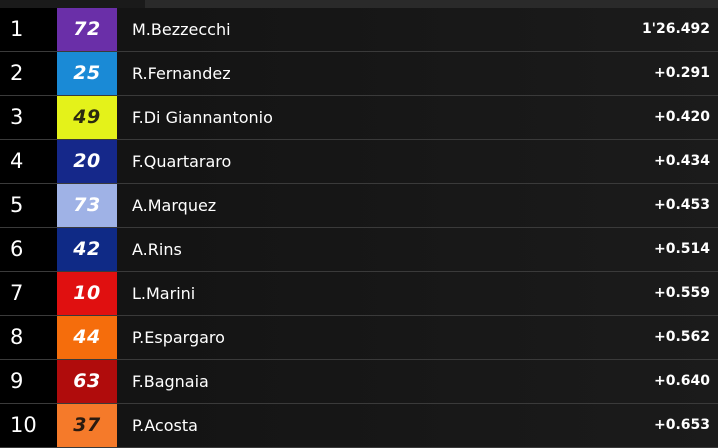 This screenshot has height=448, width=718. What do you see at coordinates (681, 73) in the screenshot?
I see `lap-time: +0.291` at bounding box center [681, 73].